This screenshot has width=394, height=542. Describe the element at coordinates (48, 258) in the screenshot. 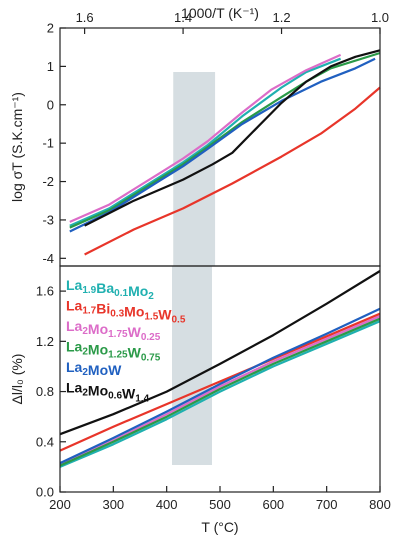

I see `y-tick-label-0-0: -4` at that location.